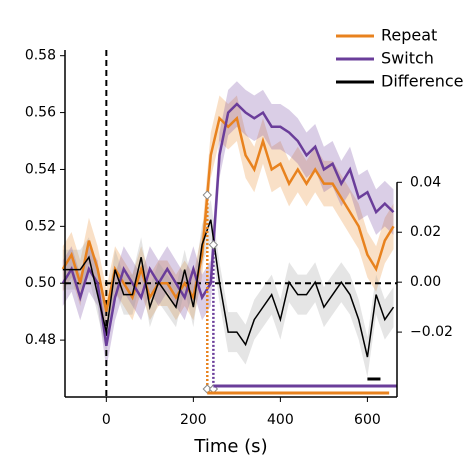  Describe the element at coordinates (230, 446) in the screenshot. I see `x-axis-label: Time (s)` at that location.